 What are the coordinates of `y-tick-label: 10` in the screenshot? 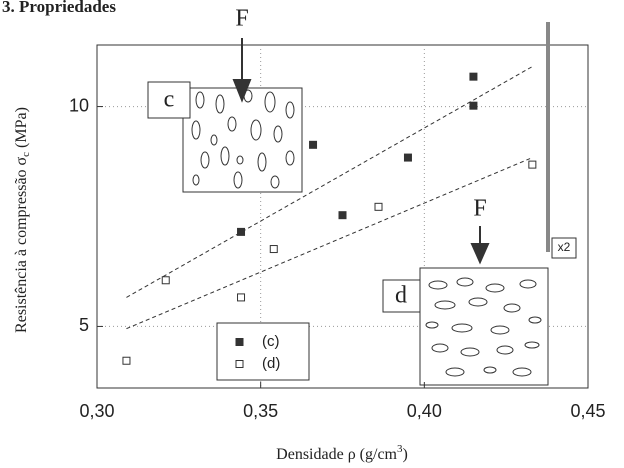 It's located at (79, 105).